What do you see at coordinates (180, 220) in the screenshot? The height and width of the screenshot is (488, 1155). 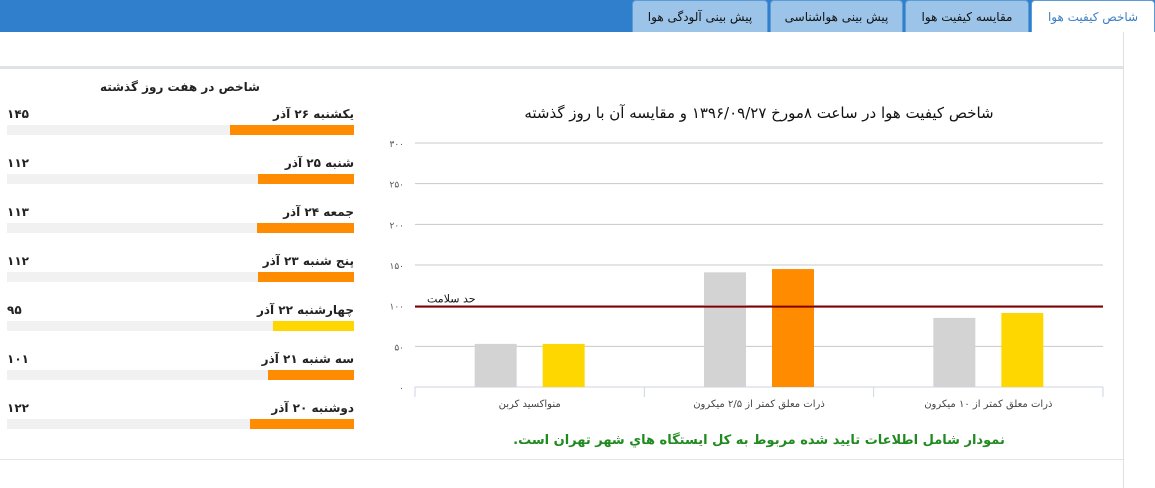 I see `day-row: جمعه ۲۴ آذر ۱۱۳` at bounding box center [180, 220].